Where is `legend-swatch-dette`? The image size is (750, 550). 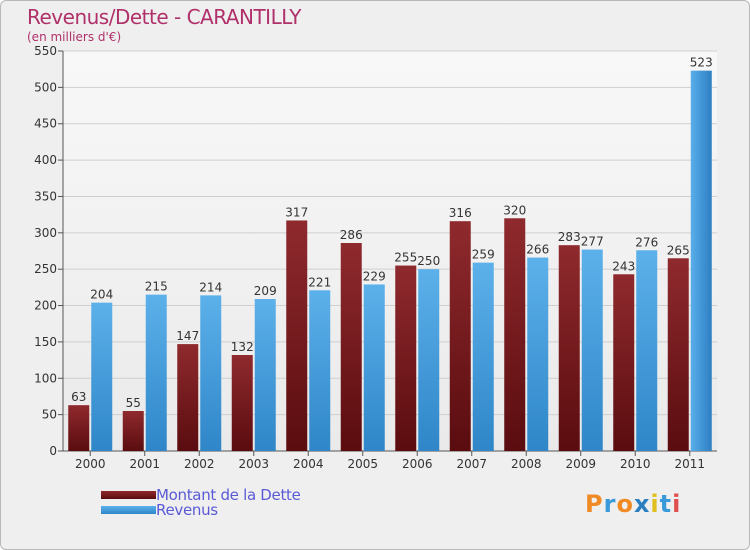
legend-swatch-dette is located at coordinates (128, 494).